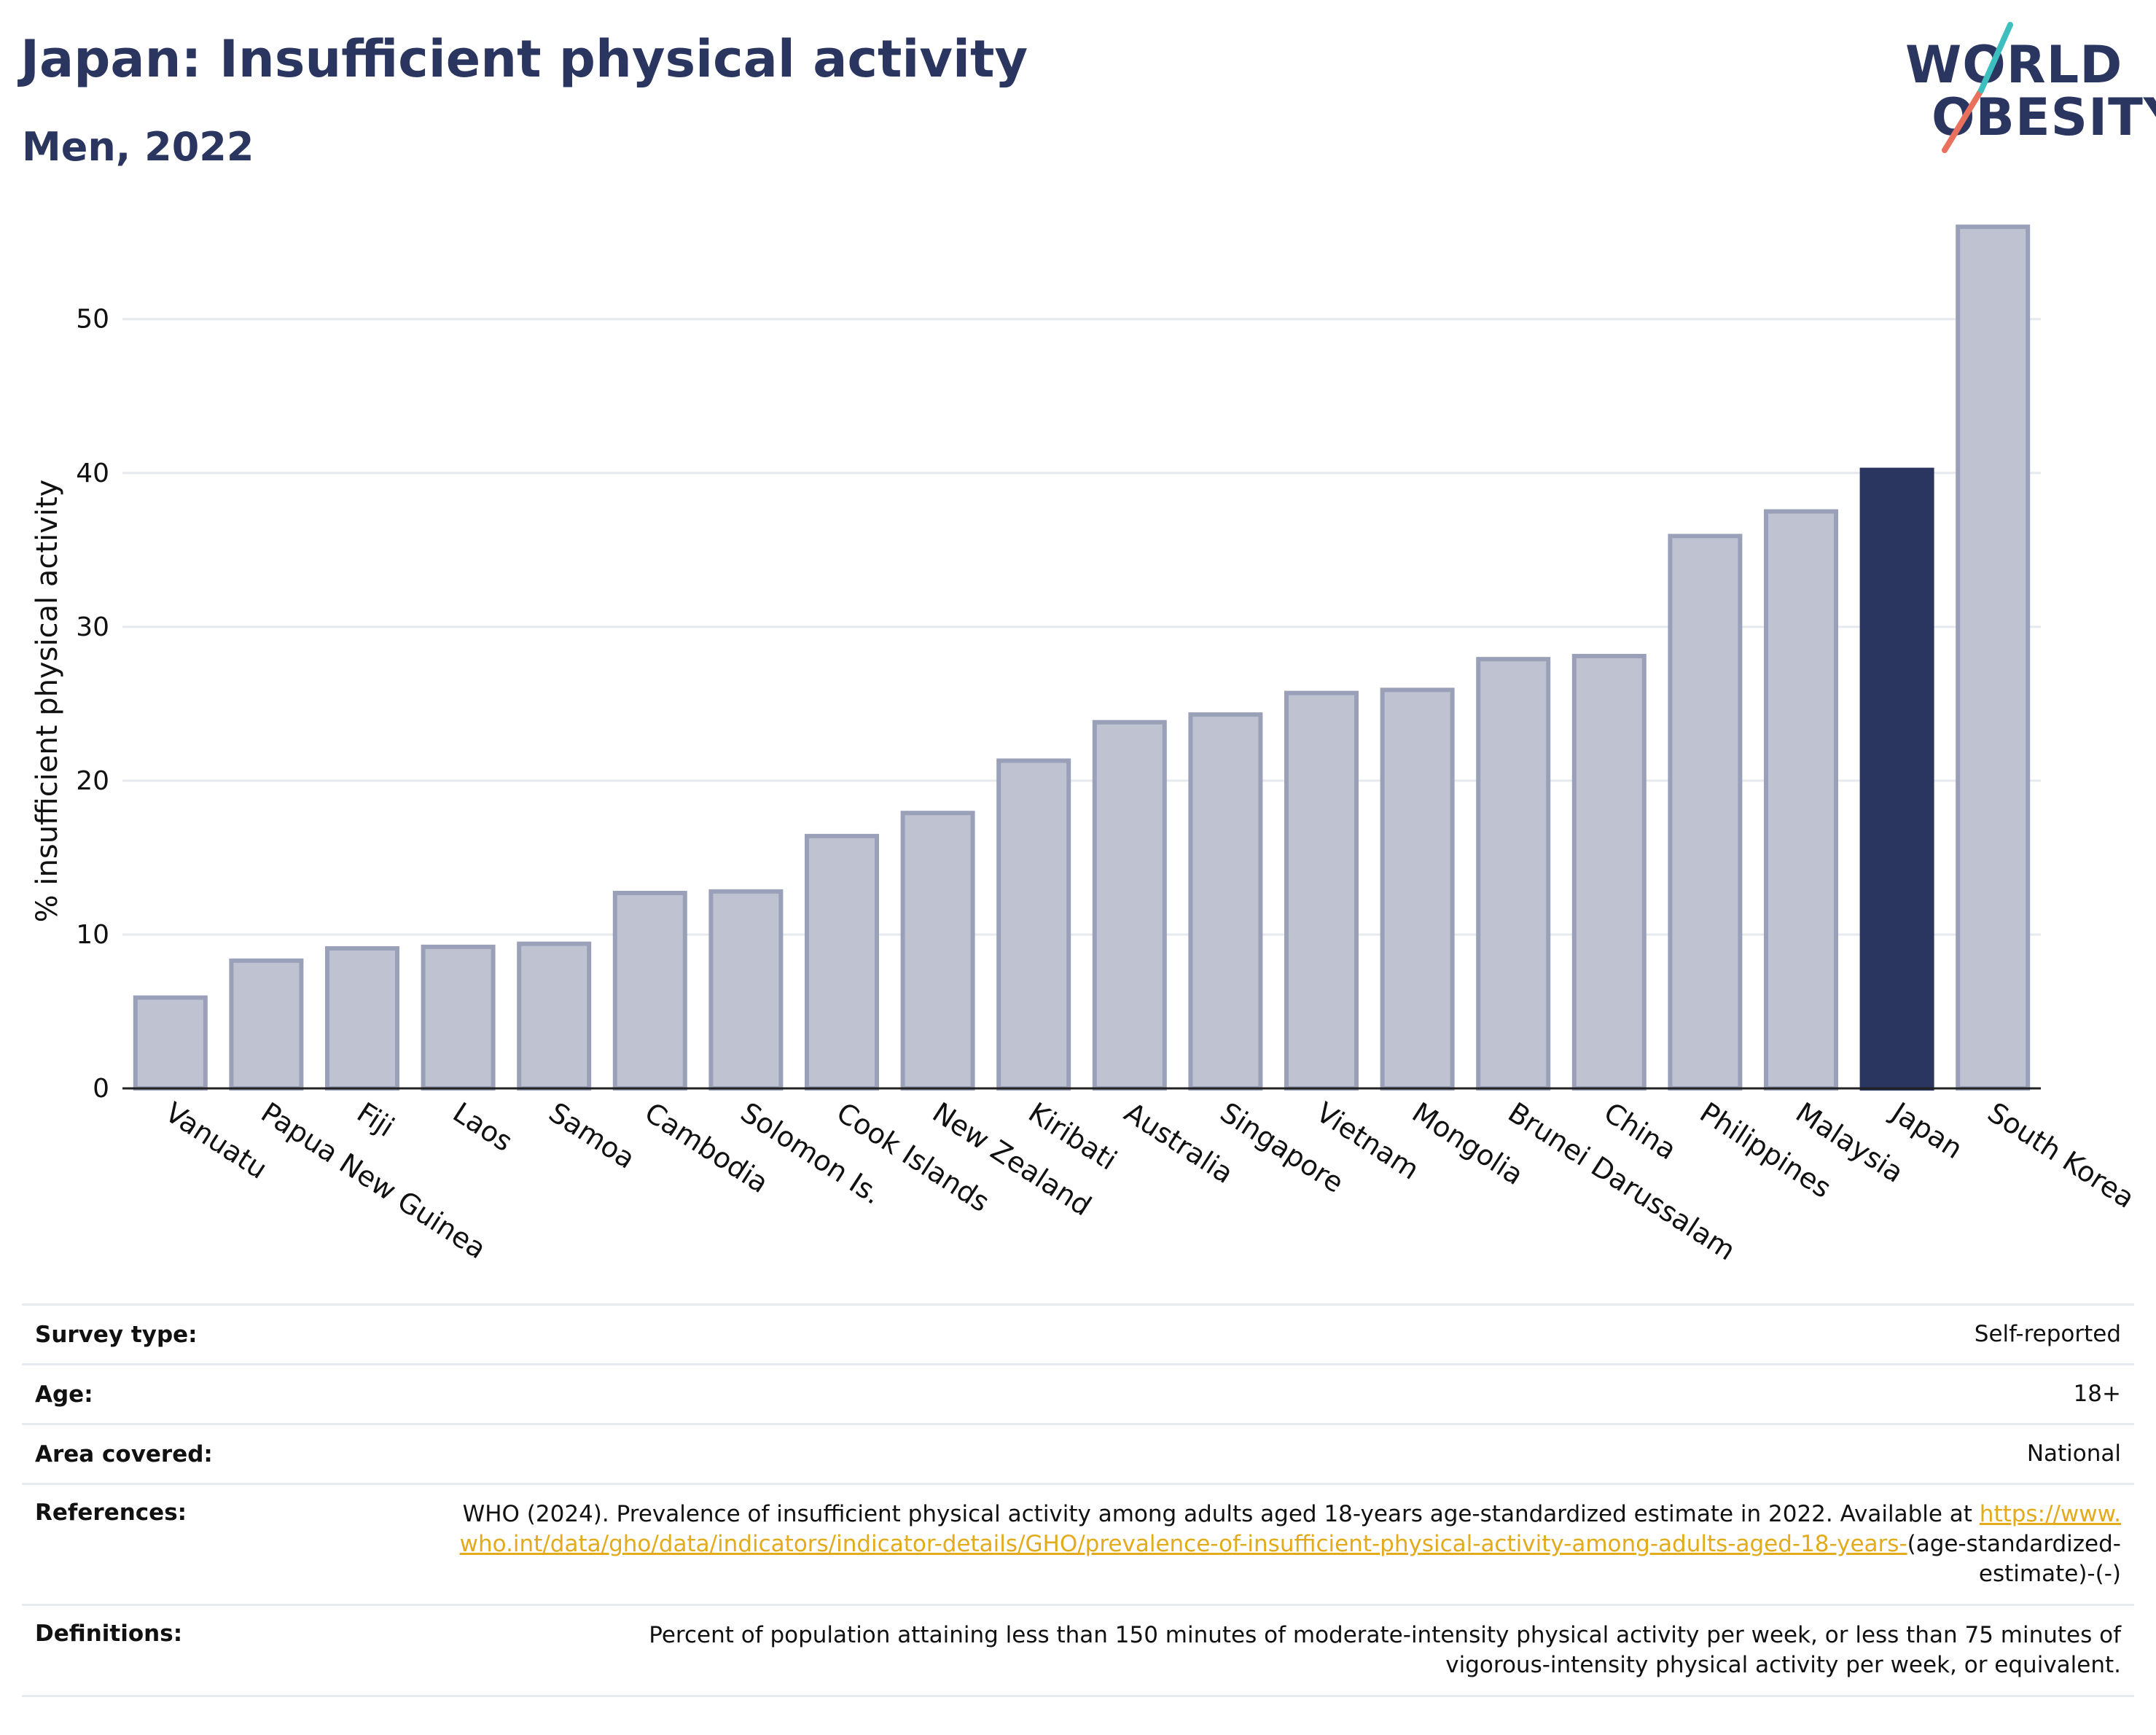 The height and width of the screenshot is (1735, 2156). I want to click on bar-mongolia, so click(1417, 889).